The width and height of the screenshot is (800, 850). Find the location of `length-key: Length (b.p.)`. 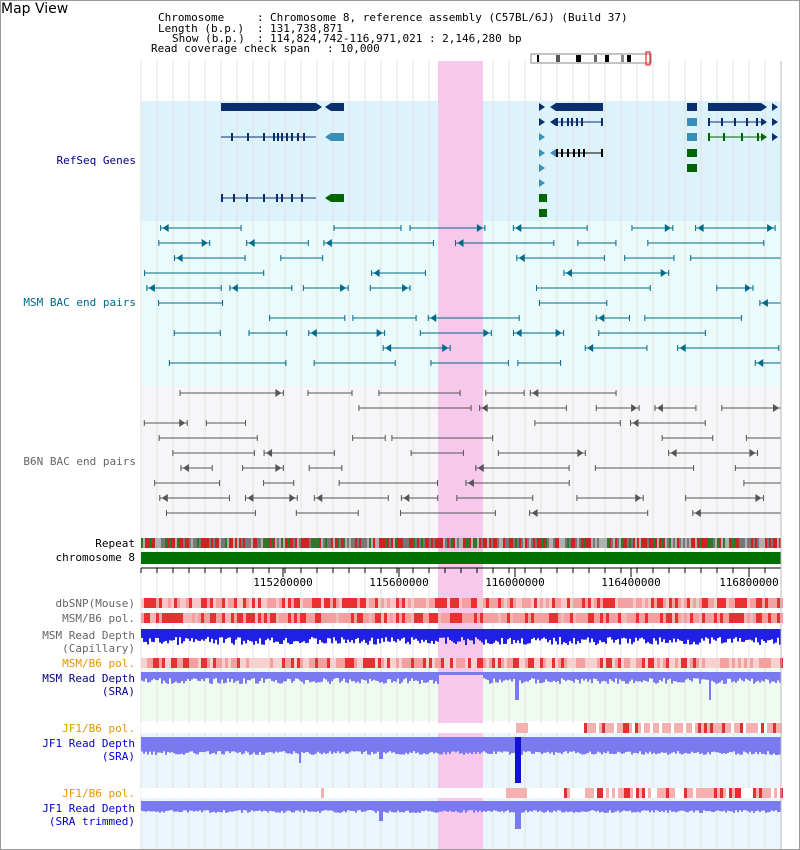

length-key: Length (b.p.) is located at coordinates (201, 28).